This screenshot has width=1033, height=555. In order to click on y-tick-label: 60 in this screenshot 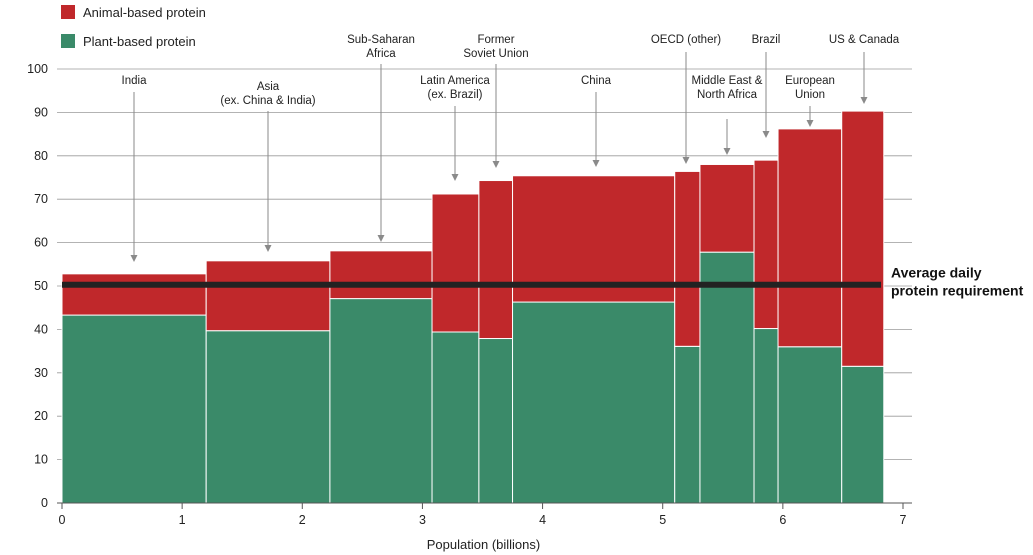, I will do `click(41, 243)`.